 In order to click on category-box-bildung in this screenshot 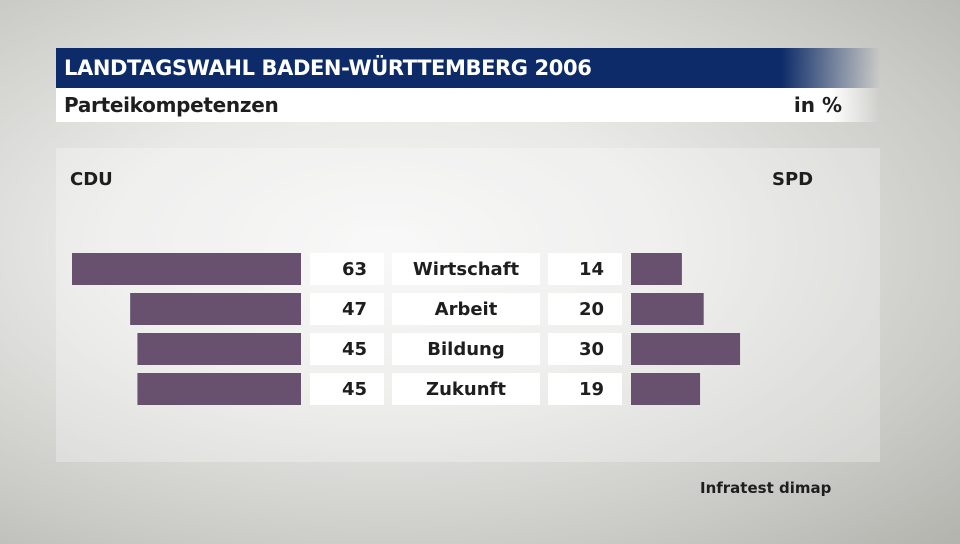, I will do `click(466, 349)`.